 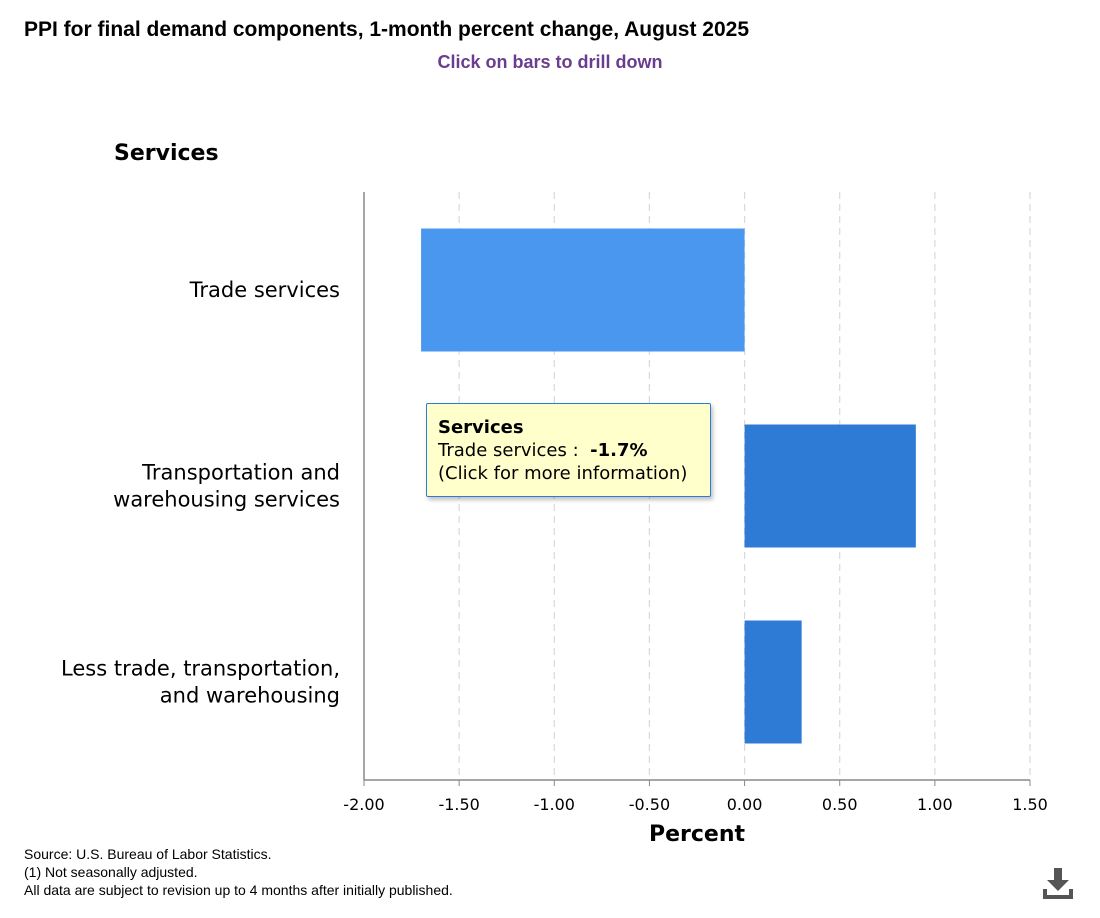 I want to click on tooltip-line: Trade services : -1.7%, so click(x=568, y=450).